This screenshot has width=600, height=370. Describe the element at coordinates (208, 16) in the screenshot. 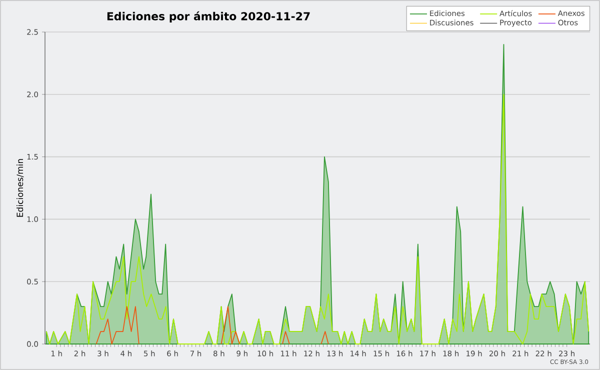

I see `chart-title: Ediciones por ámbito 2020-11-27` at that location.